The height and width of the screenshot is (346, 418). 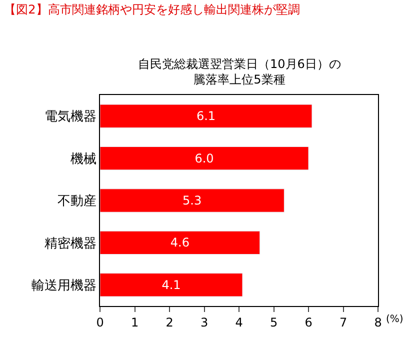 I want to click on data-label: 5.3, so click(x=192, y=201).